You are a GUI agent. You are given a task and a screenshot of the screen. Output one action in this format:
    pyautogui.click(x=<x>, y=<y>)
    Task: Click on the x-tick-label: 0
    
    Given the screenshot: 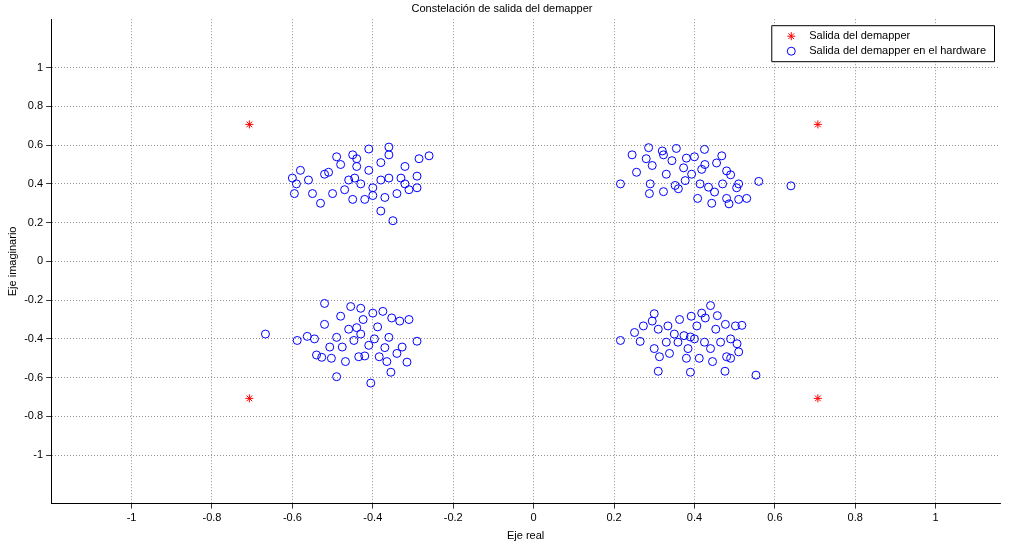 What is the action you would take?
    pyautogui.click(x=533, y=517)
    